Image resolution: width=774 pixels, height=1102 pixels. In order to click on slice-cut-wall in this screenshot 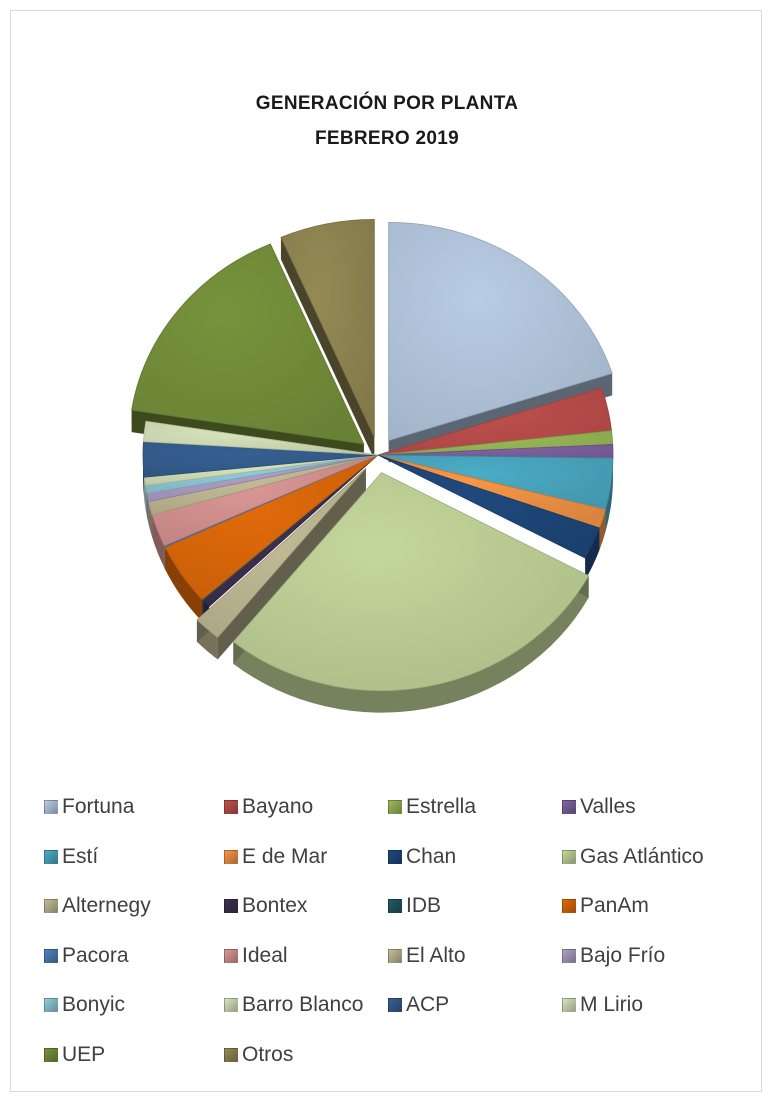, I will do `click(327, 348)`.